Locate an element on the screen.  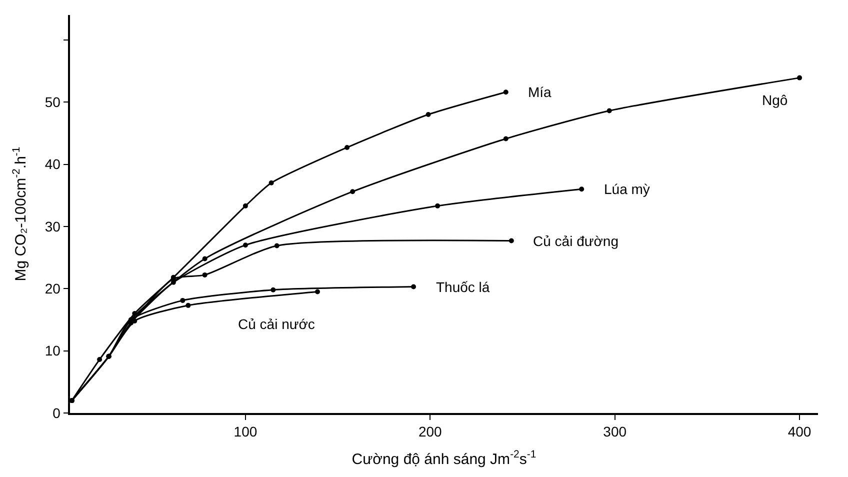
series-label: Lúa mỳ is located at coordinates (627, 189).